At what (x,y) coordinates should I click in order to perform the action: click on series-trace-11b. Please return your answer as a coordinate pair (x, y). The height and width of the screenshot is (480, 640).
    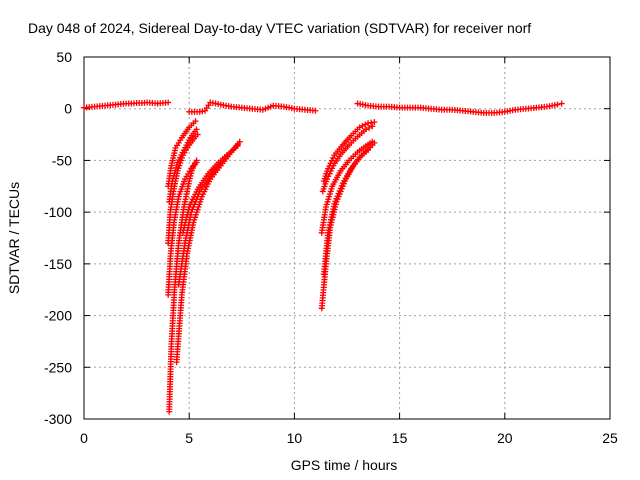
    Looking at the image, I should click on (347, 187).